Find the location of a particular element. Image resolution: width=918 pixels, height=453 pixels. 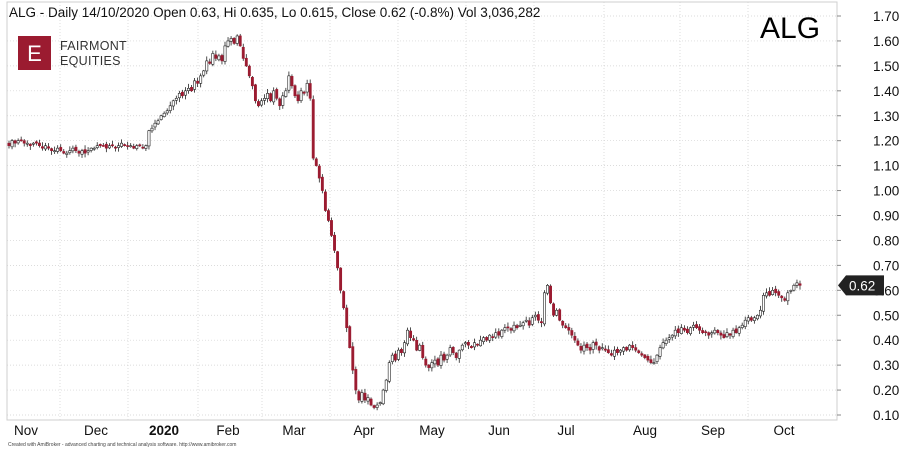

y-tick-label: 1.20 is located at coordinates (886, 141).